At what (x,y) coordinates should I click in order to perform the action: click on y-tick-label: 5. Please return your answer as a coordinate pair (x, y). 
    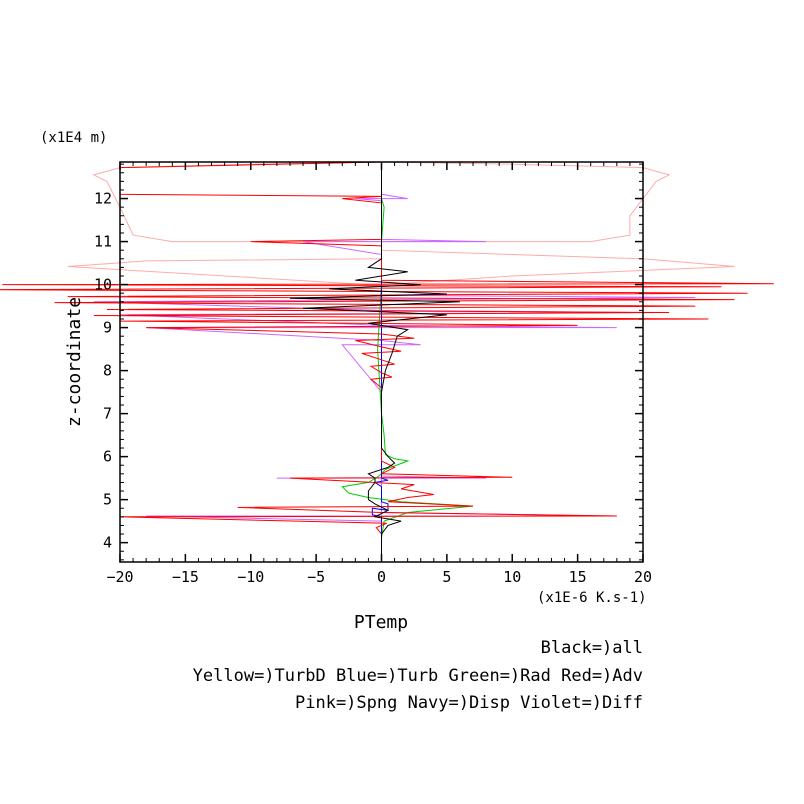
    Looking at the image, I should click on (107, 500).